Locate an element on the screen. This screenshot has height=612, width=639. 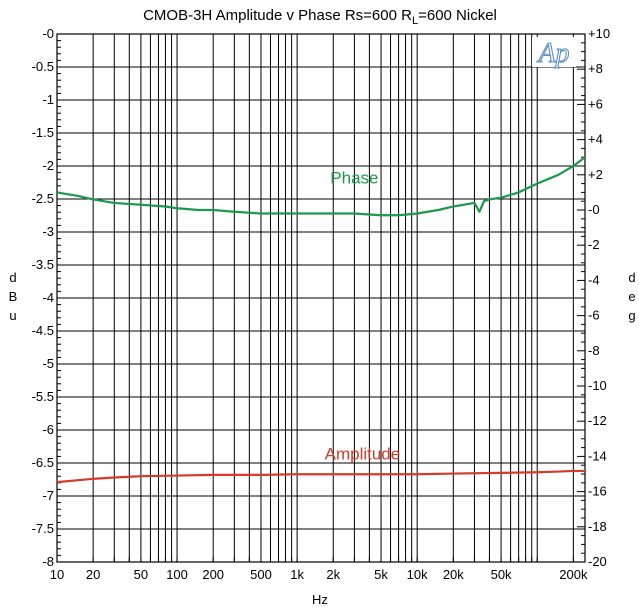
right-y-tick-label: +6 is located at coordinates (595, 103).